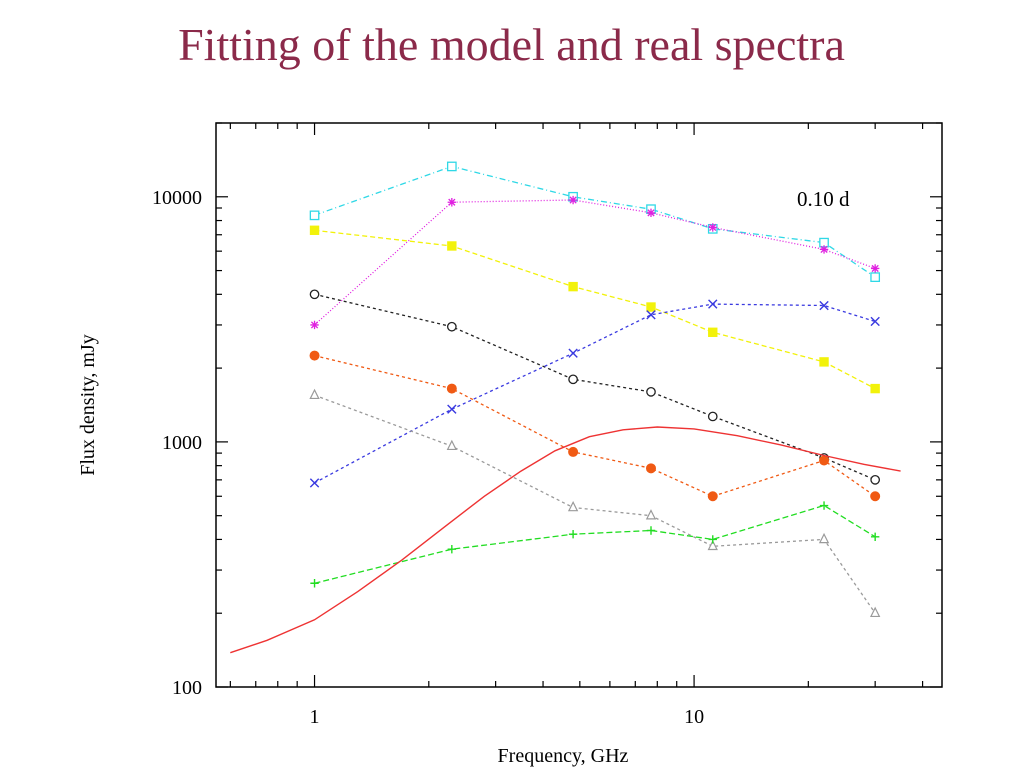 The image size is (1023, 767). I want to click on y-axis-title: Flux density, mJy, so click(88, 405).